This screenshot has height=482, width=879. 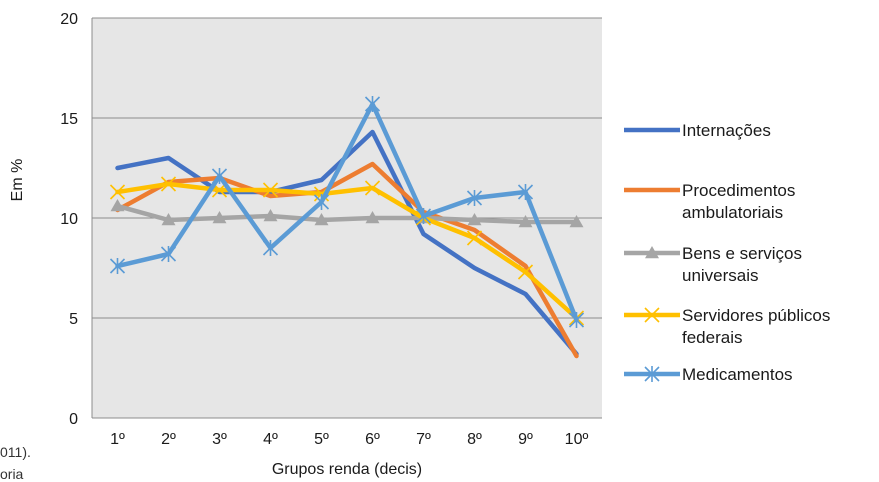 I want to click on legend-item-5: Medicamentos, so click(x=708, y=374).